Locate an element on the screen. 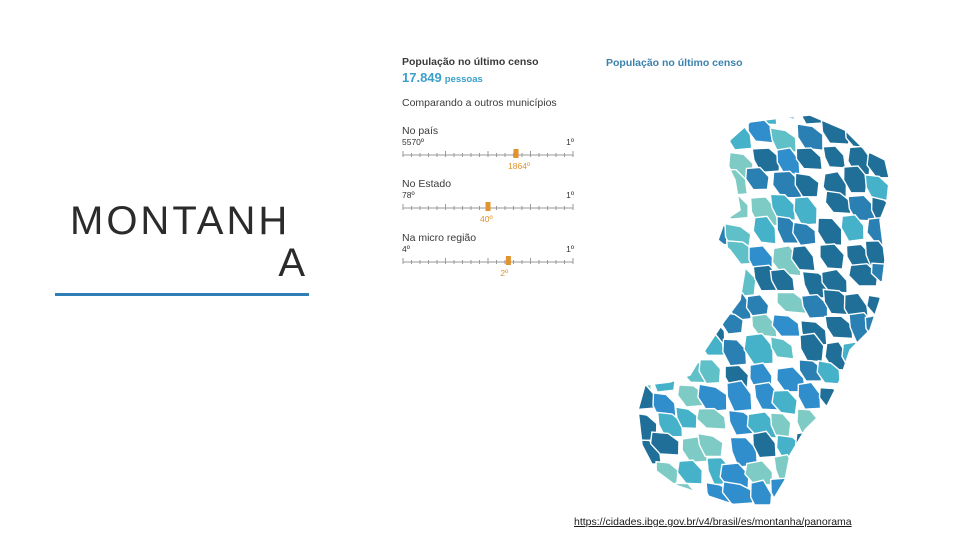 This screenshot has height=540, width=960. panel-header: População no último censo is located at coordinates (470, 62).